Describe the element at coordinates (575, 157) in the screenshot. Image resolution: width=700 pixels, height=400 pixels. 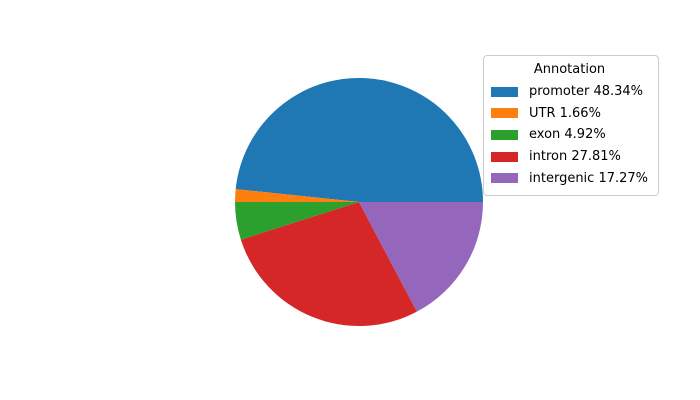
I see `legend-label: intron 27.81%` at that location.